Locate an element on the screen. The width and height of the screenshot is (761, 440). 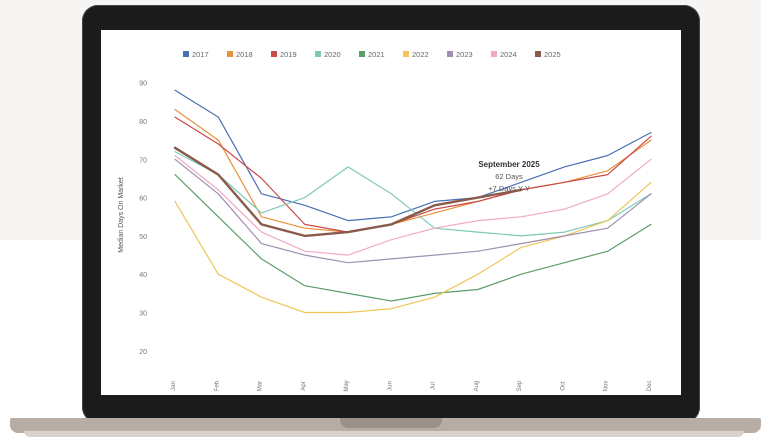
legend-swatch-2024 is located at coordinates (494, 54).